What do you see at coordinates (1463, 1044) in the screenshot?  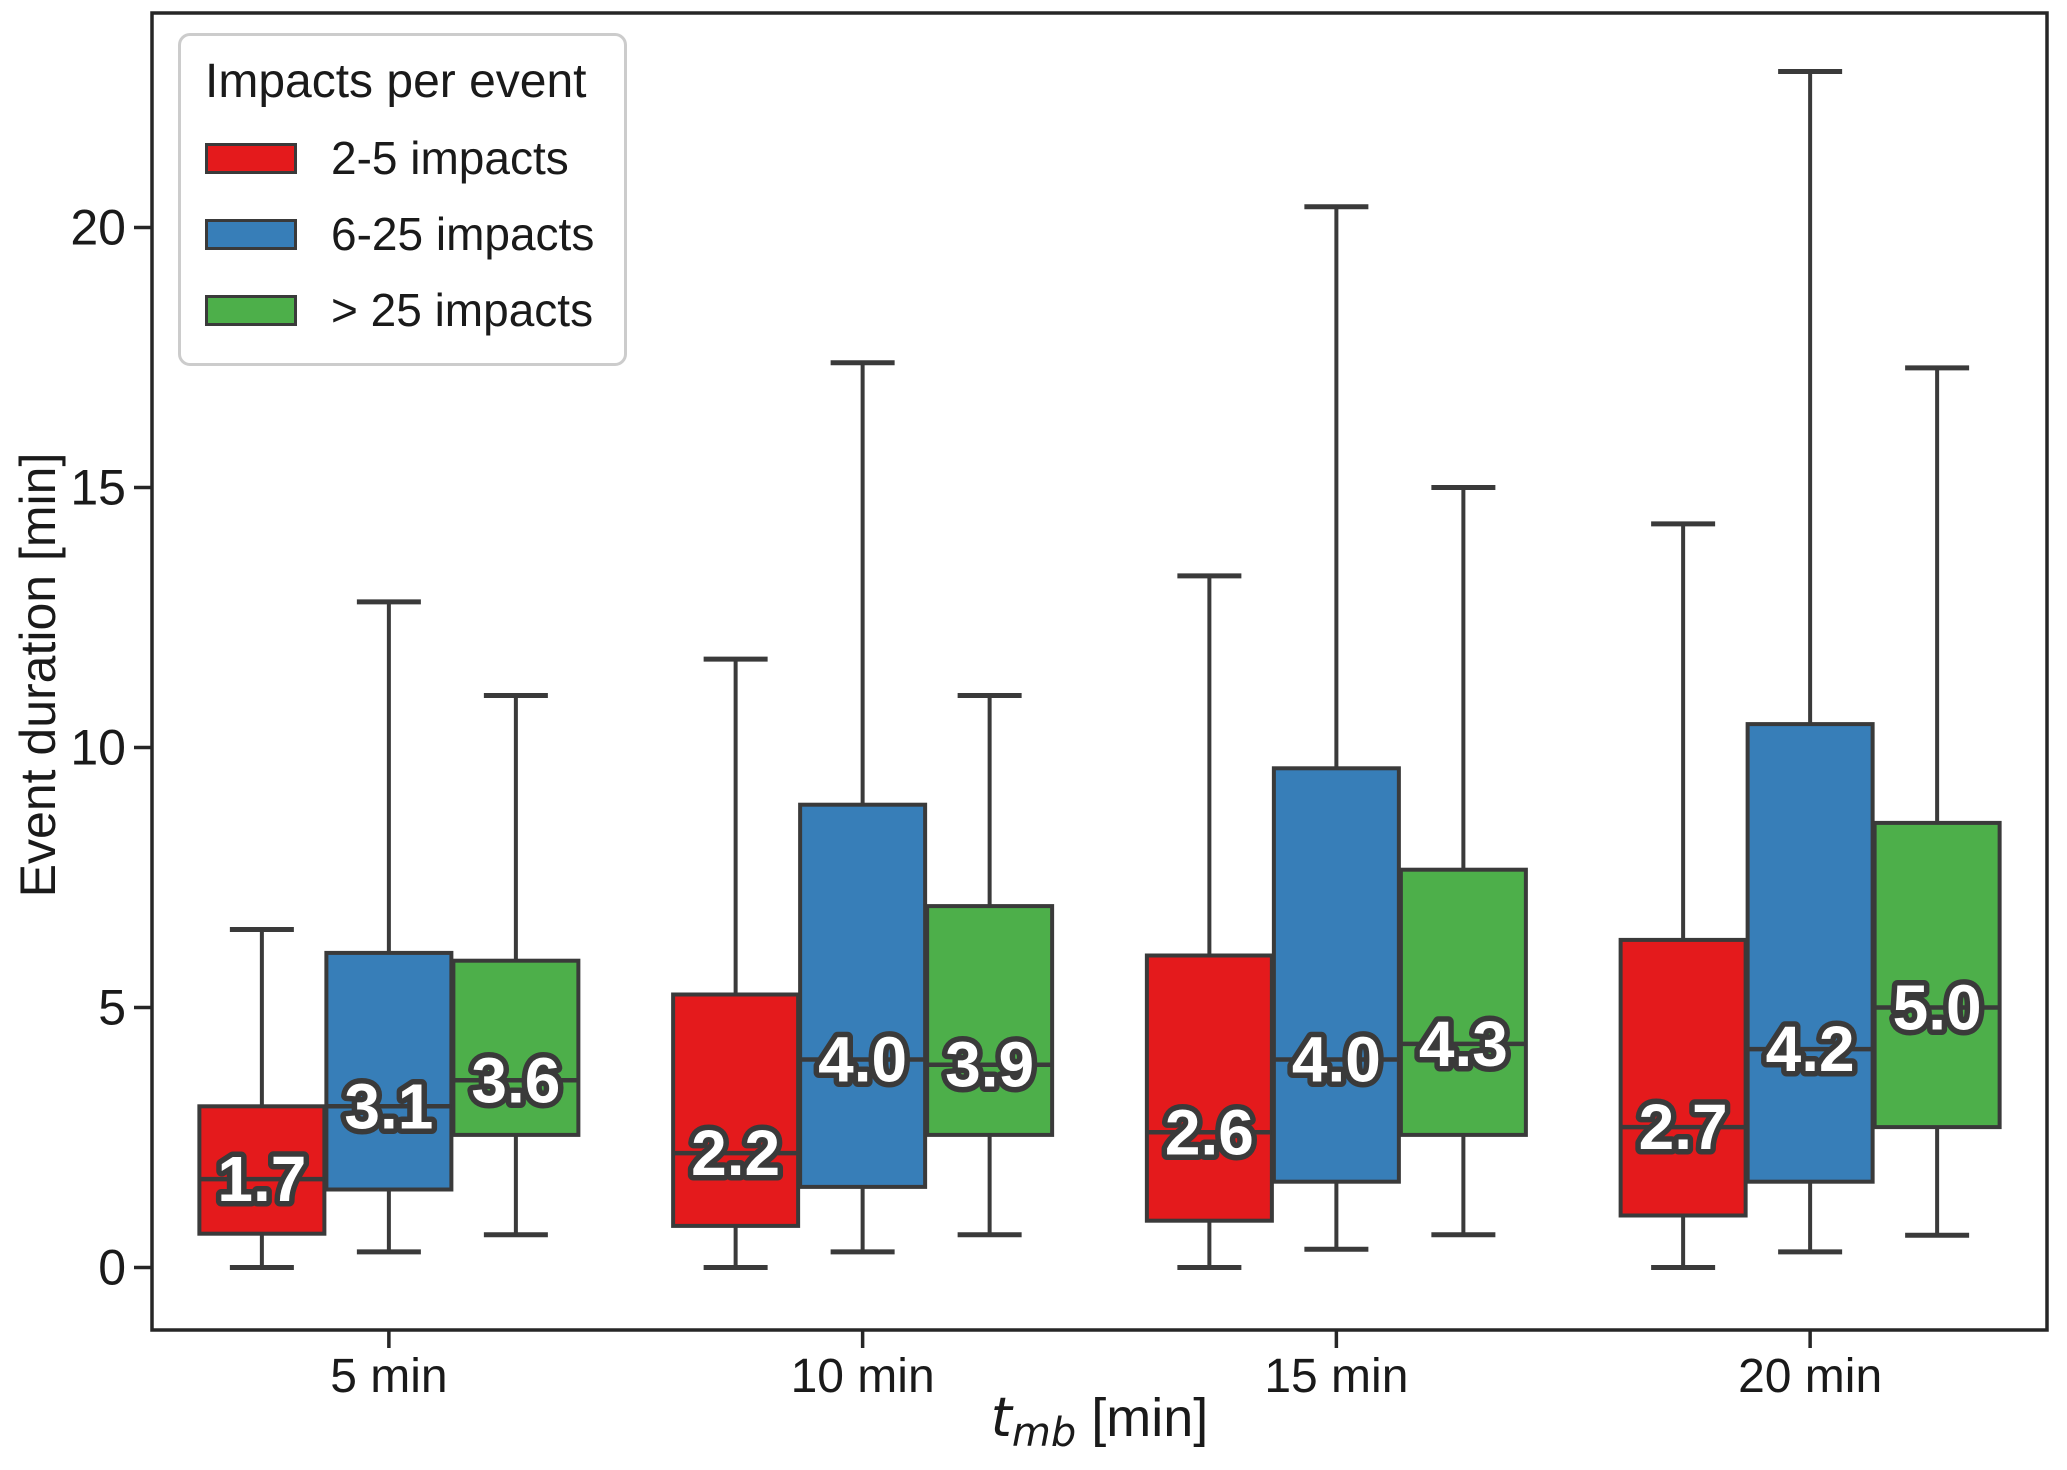 I see `median-value-label: 4.3` at bounding box center [1463, 1044].